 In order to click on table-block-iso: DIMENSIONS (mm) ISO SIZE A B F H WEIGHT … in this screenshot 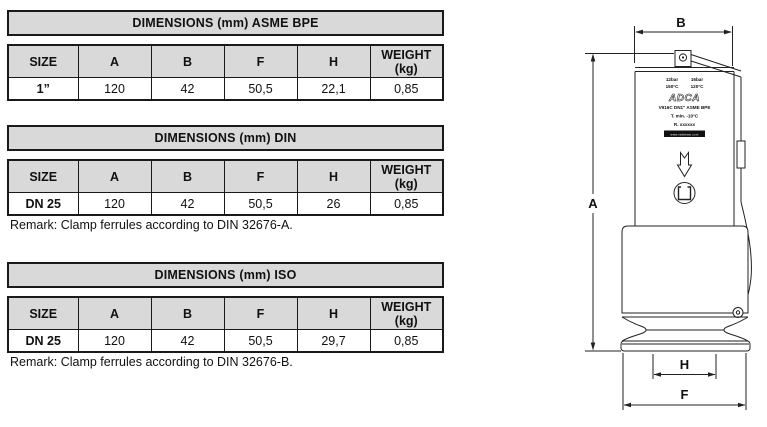, I will do `click(225, 307)`.